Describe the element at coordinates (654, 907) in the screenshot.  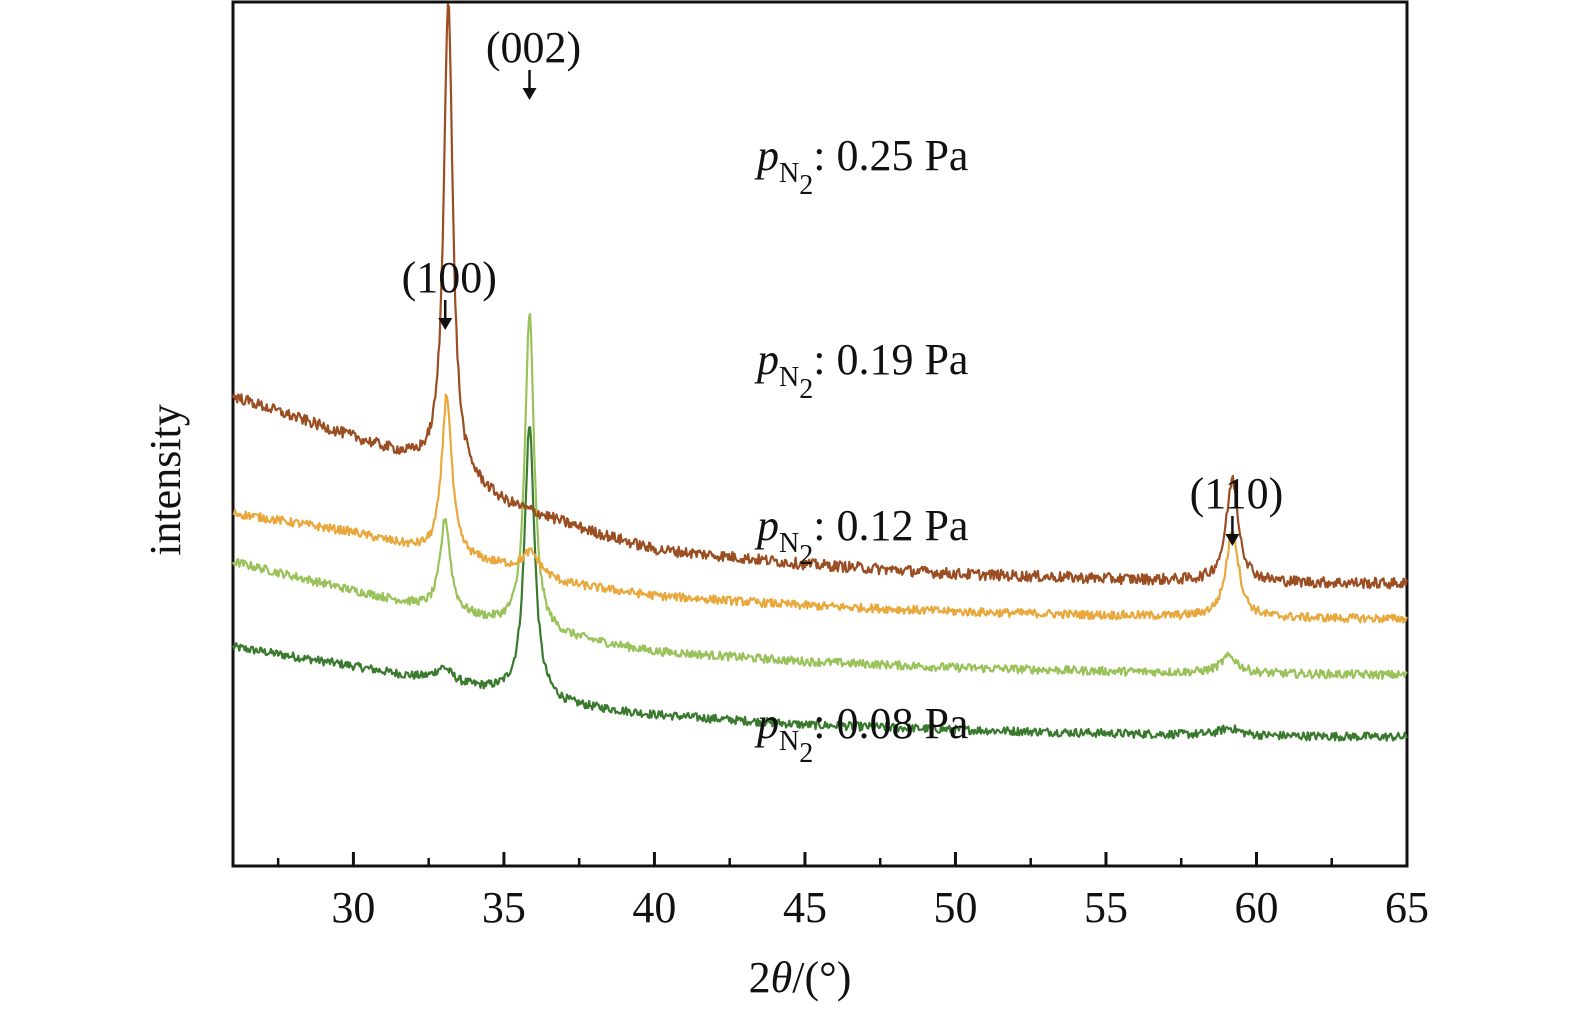
I see `x-tick-label: 40` at that location.